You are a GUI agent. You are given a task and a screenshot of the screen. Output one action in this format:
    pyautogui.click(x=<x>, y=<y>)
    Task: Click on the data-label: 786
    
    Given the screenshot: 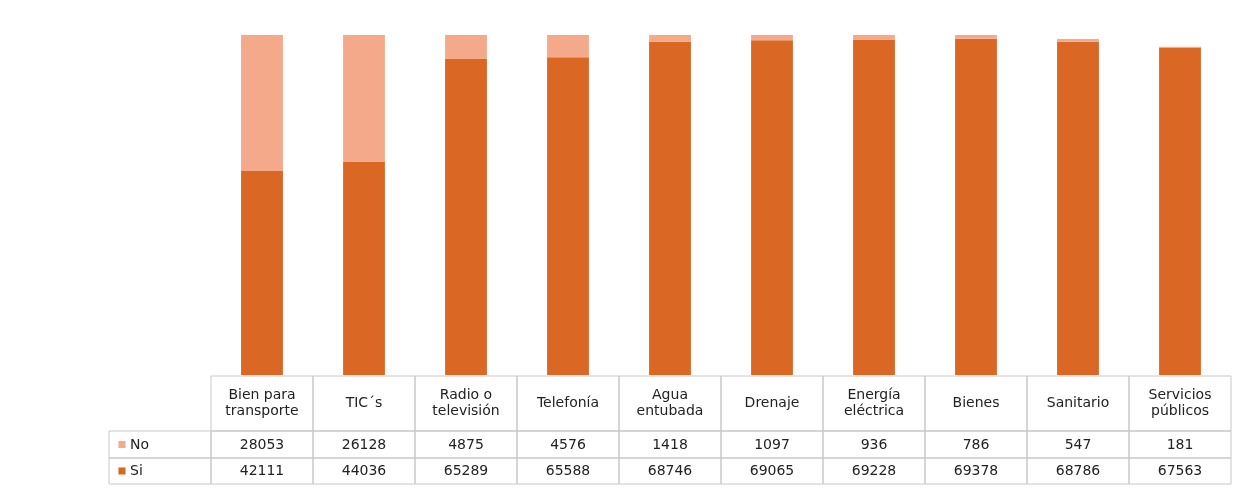 What is the action you would take?
    pyautogui.click(x=976, y=443)
    